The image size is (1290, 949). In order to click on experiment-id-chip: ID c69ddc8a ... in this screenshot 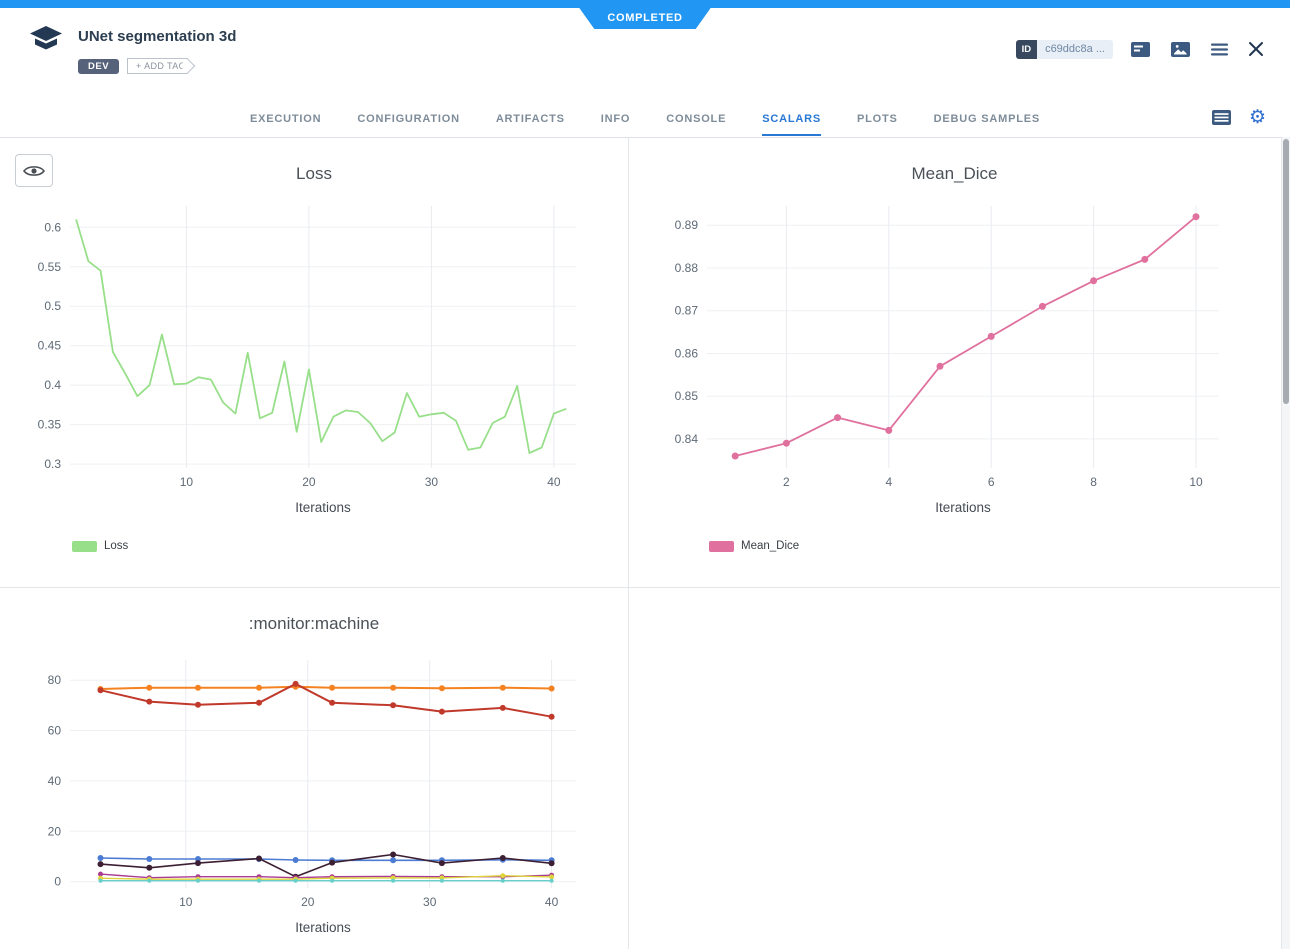, I will do `click(1064, 49)`.